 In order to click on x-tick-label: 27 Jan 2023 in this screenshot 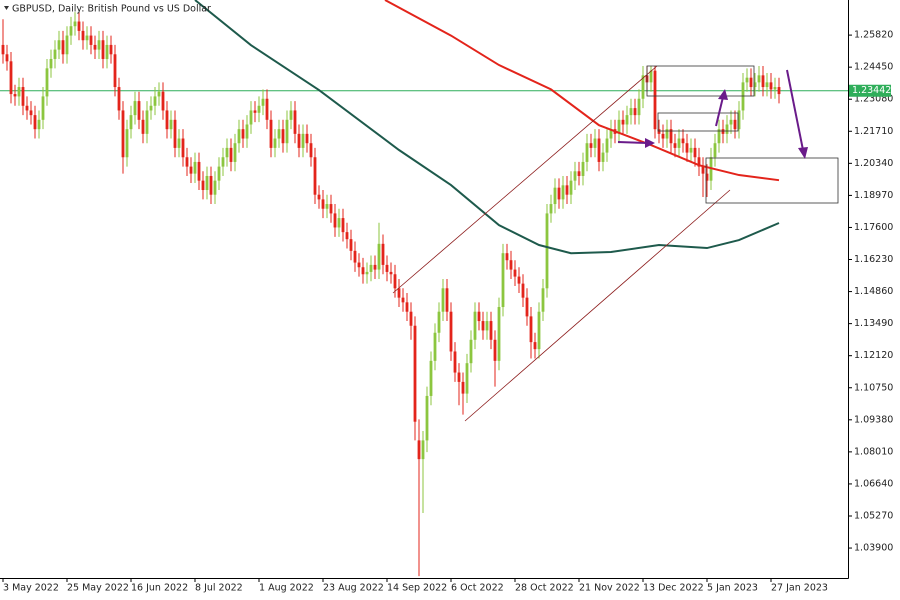, I will do `click(799, 588)`.